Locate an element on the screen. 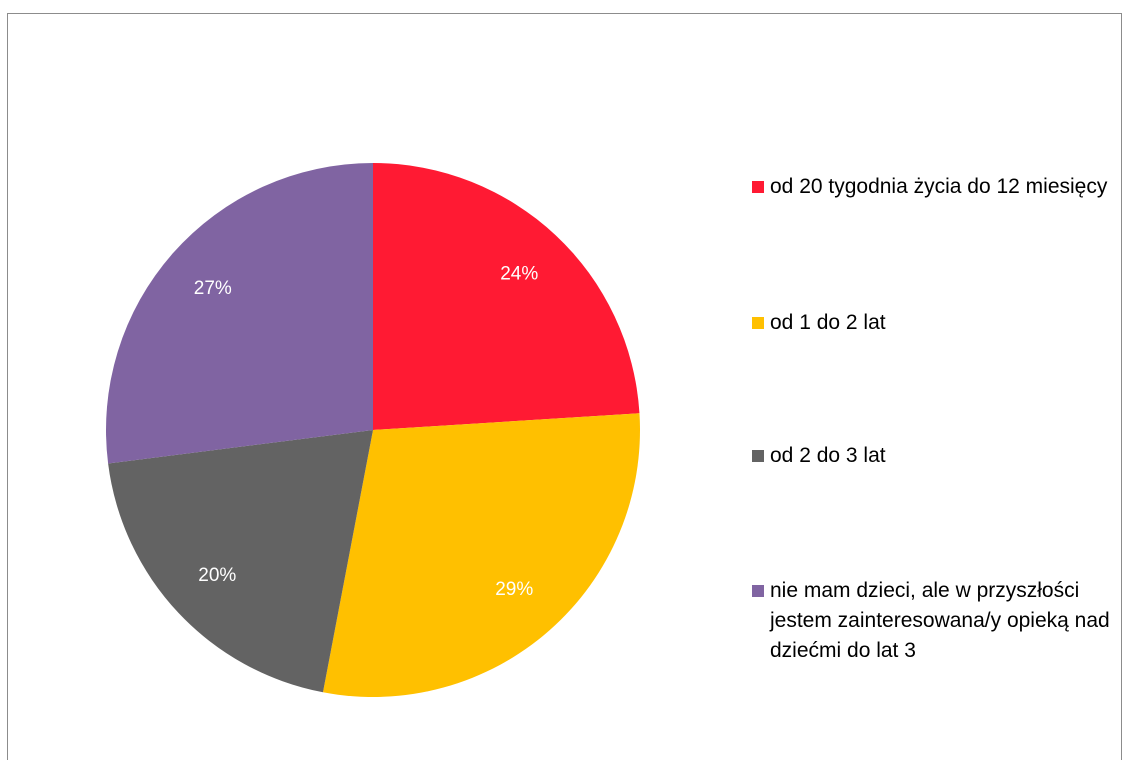 This screenshot has width=1129, height=760. data-label: 24% is located at coordinates (519, 273).